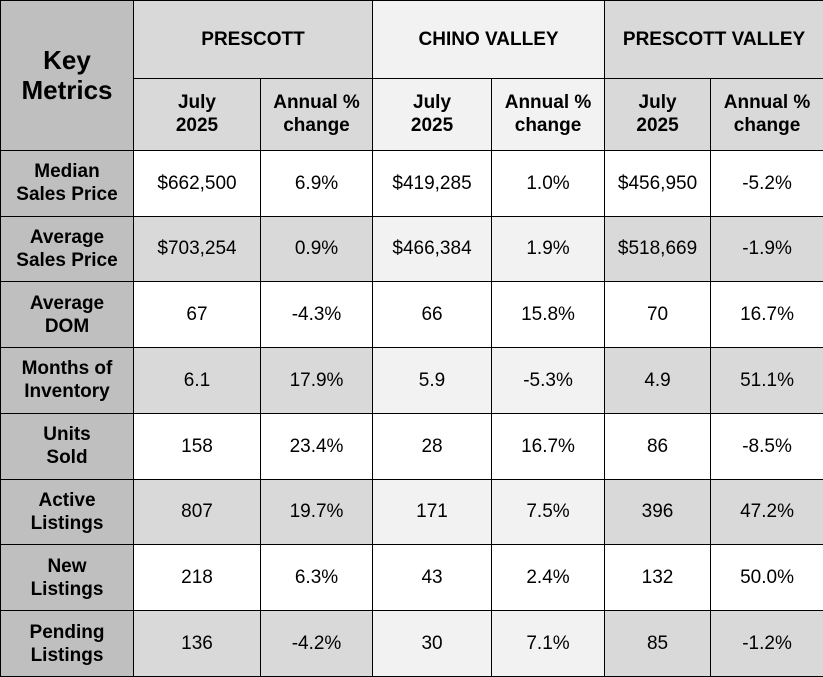  What do you see at coordinates (766, 249) in the screenshot?
I see `prescott-valley-change-value: -1.9%` at bounding box center [766, 249].